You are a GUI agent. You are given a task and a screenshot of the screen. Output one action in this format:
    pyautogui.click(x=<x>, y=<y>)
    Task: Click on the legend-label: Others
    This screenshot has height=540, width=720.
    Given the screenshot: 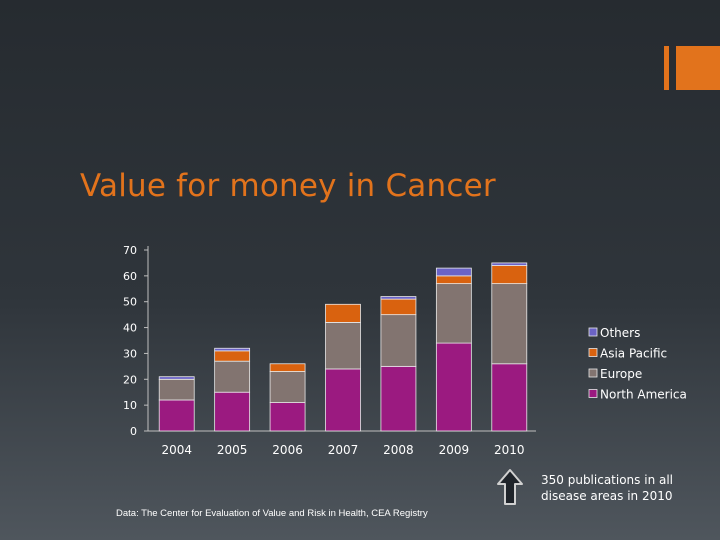 What is the action you would take?
    pyautogui.click(x=620, y=333)
    